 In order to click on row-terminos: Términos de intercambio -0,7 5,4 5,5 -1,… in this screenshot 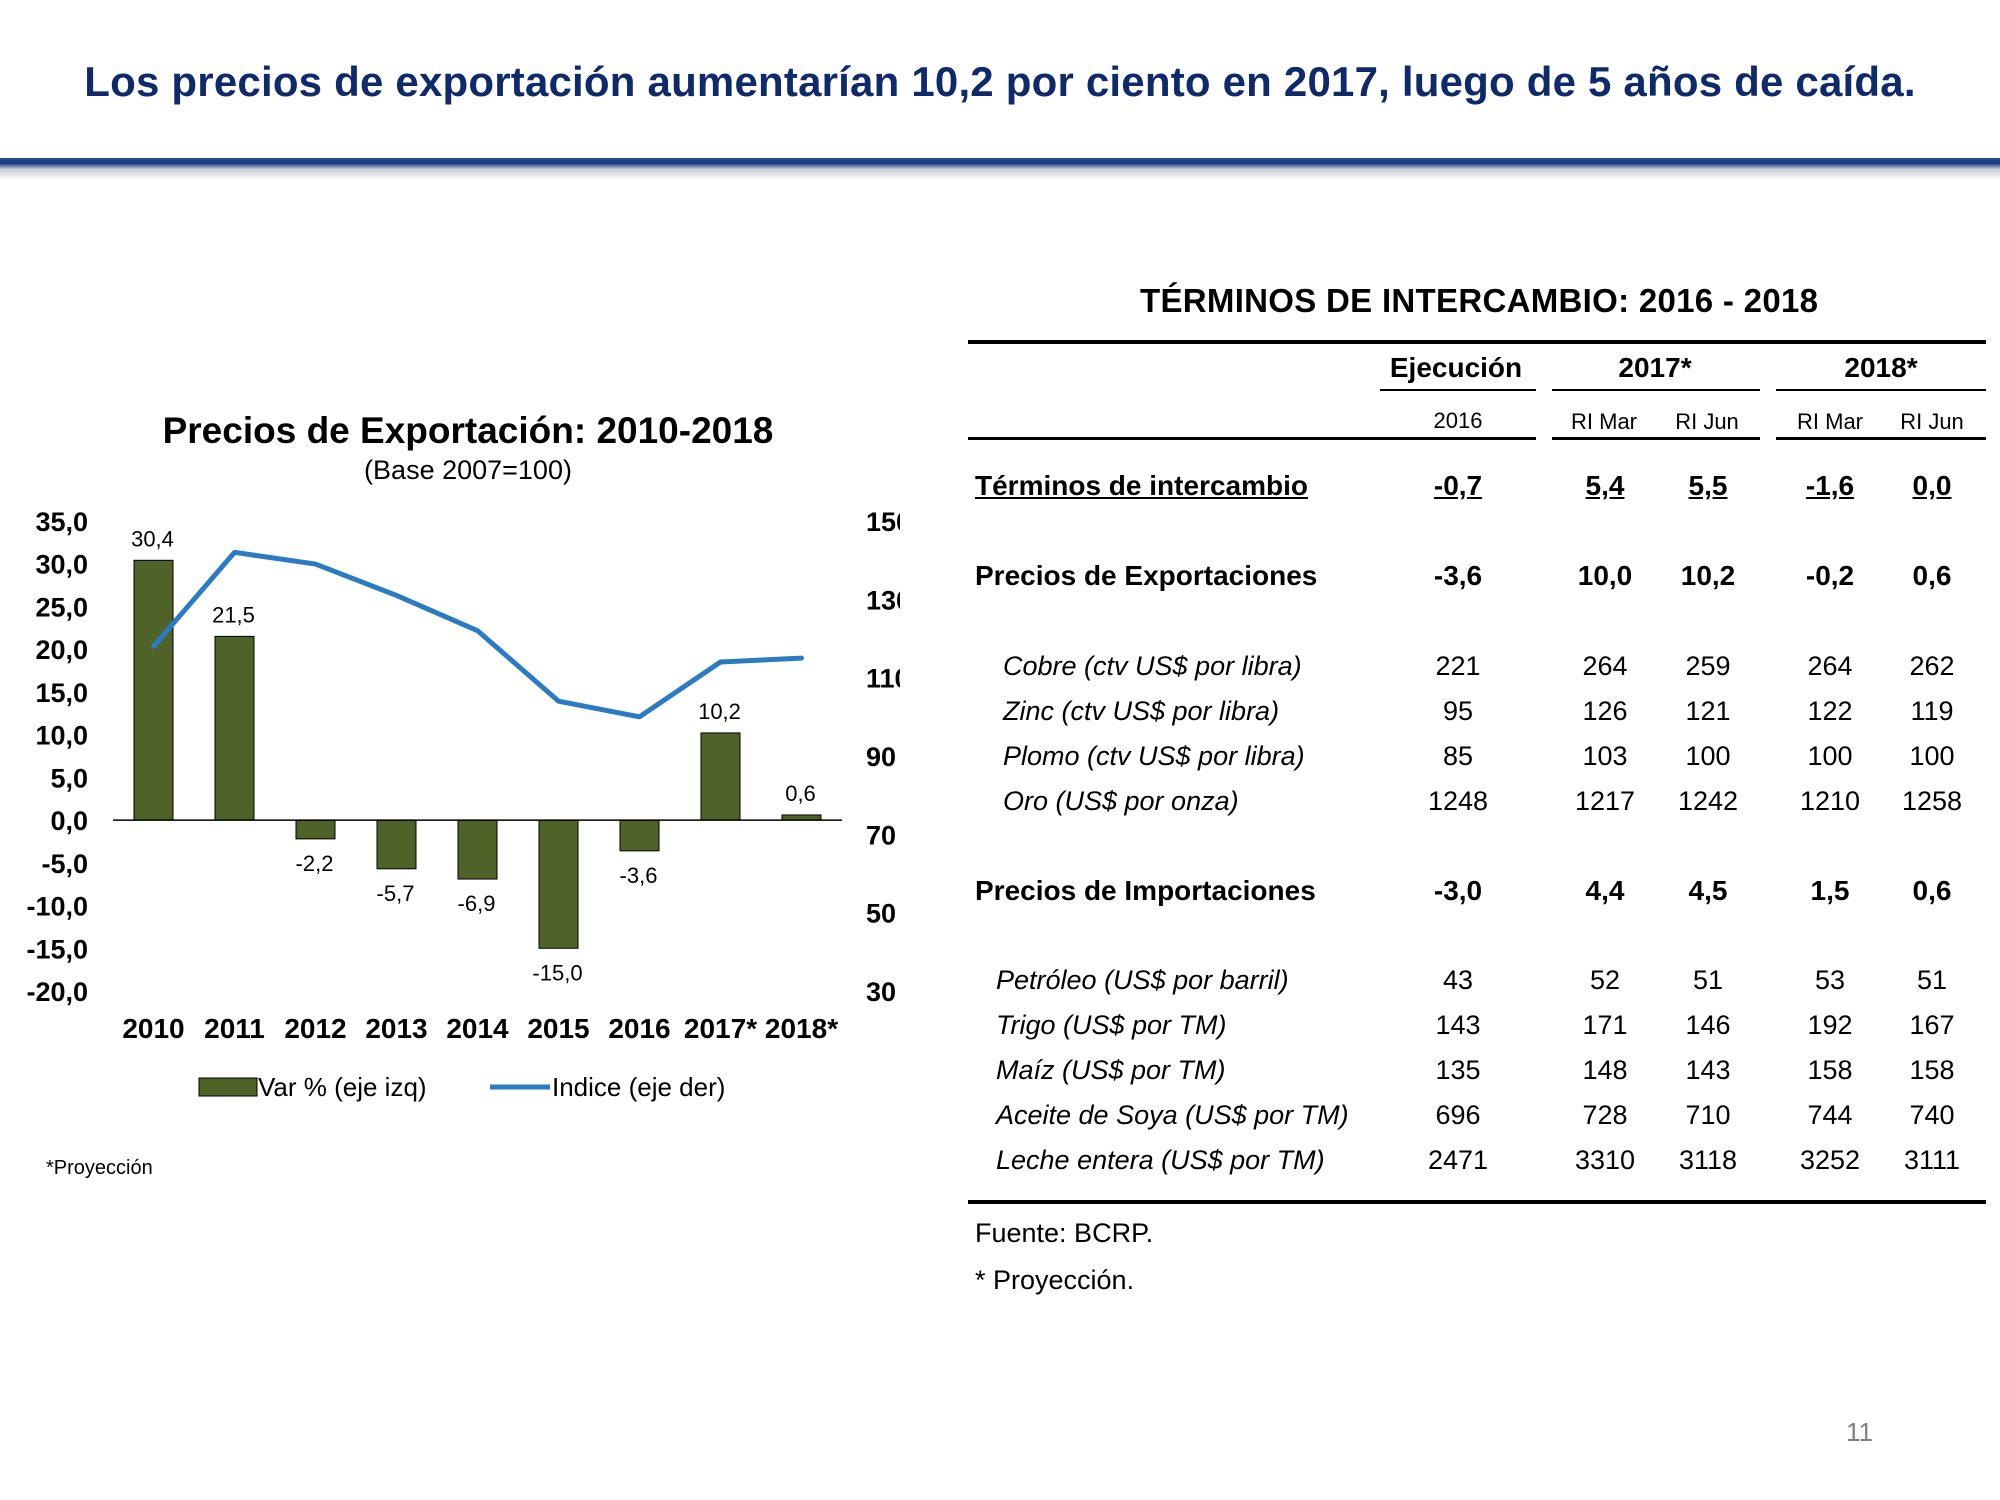, I will do `click(1480, 490)`.